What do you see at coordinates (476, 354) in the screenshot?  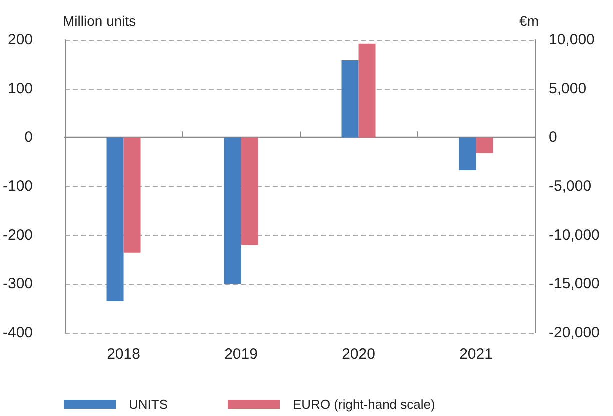 I see `x-tick-label: 2021` at bounding box center [476, 354].